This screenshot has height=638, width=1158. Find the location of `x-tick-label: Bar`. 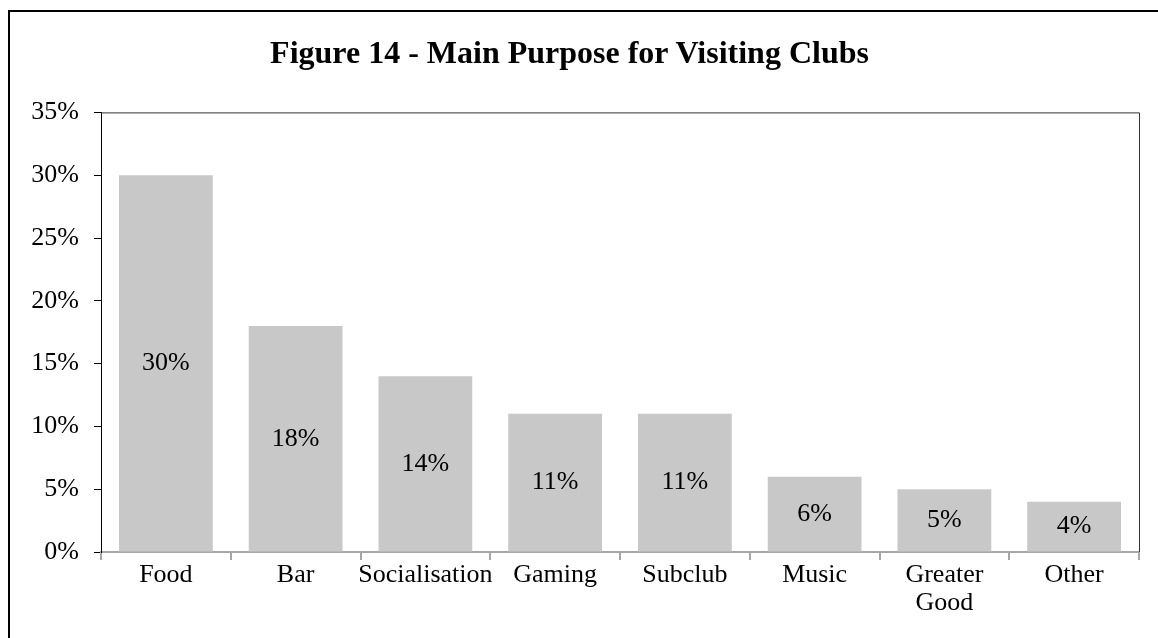

x-tick-label: Bar is located at coordinates (295, 574).